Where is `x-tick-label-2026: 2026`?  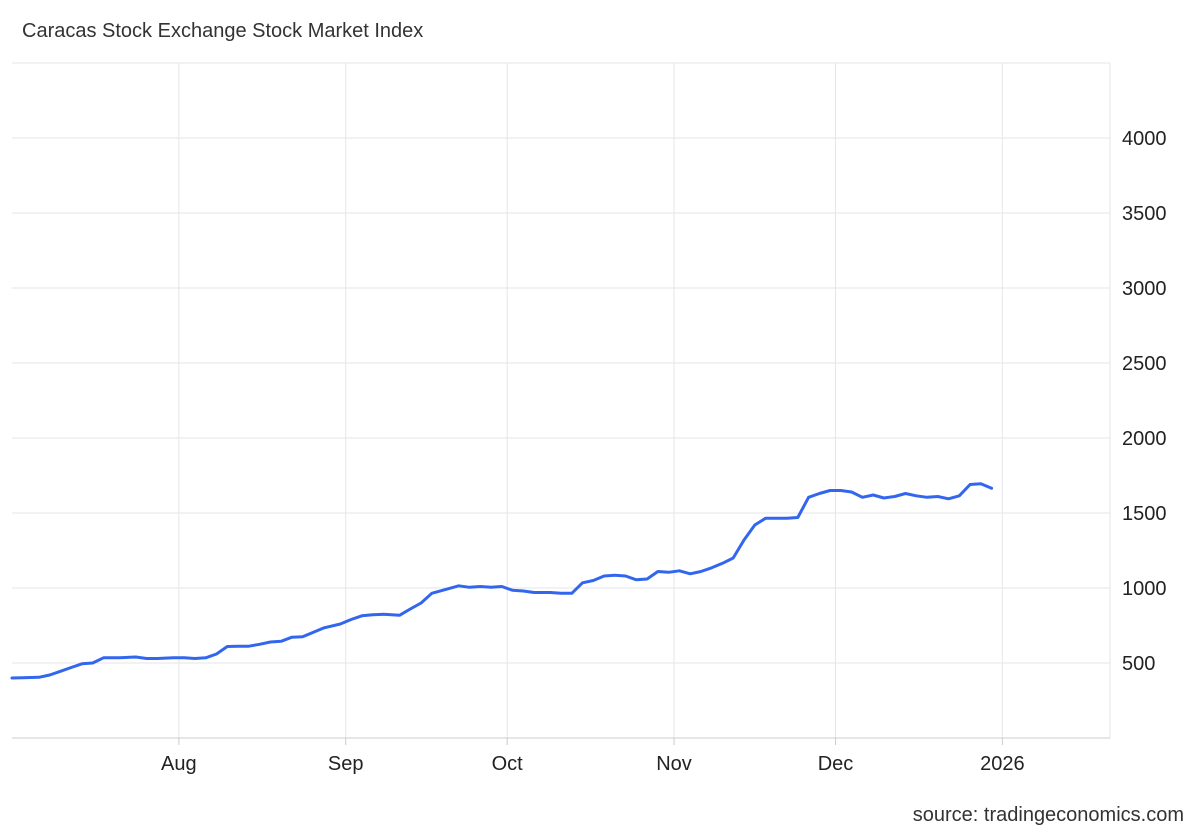 x-tick-label-2026: 2026 is located at coordinates (1002, 764).